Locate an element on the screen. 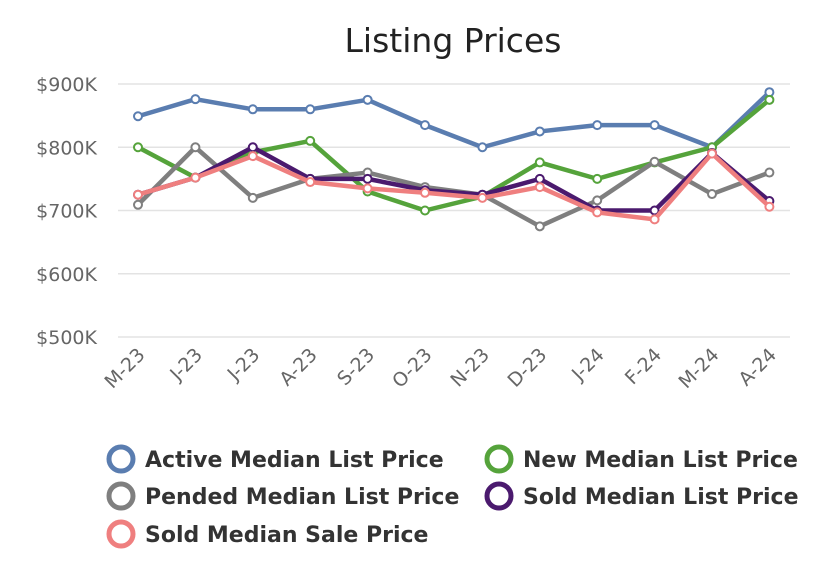 The image size is (820, 562). x-tick-label: M-23 is located at coordinates (124, 368).